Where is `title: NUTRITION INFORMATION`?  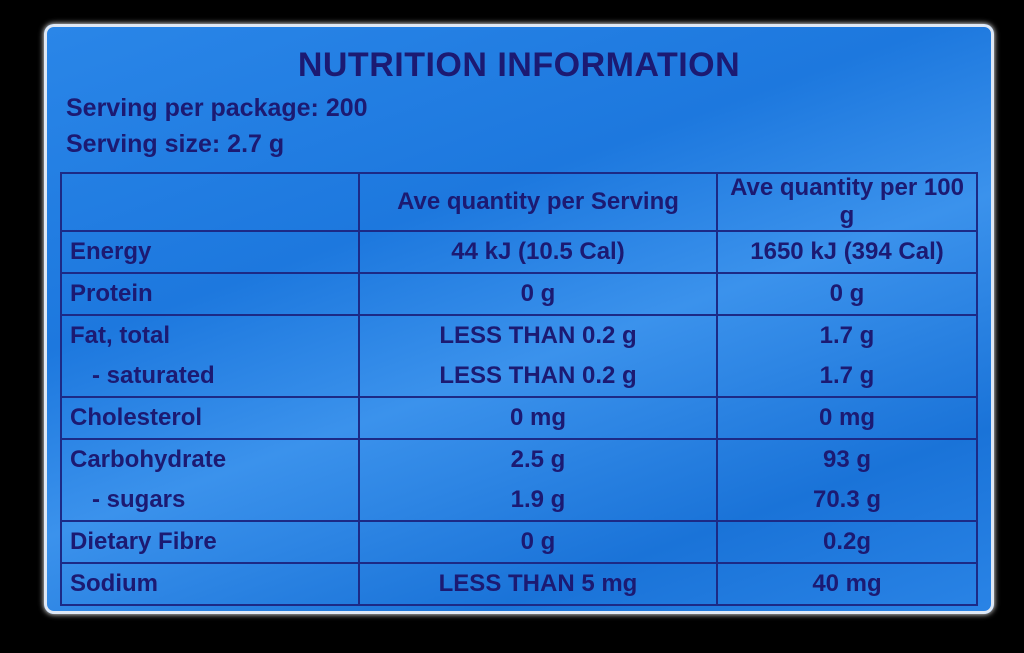
title: NUTRITION INFORMATION is located at coordinates (519, 65).